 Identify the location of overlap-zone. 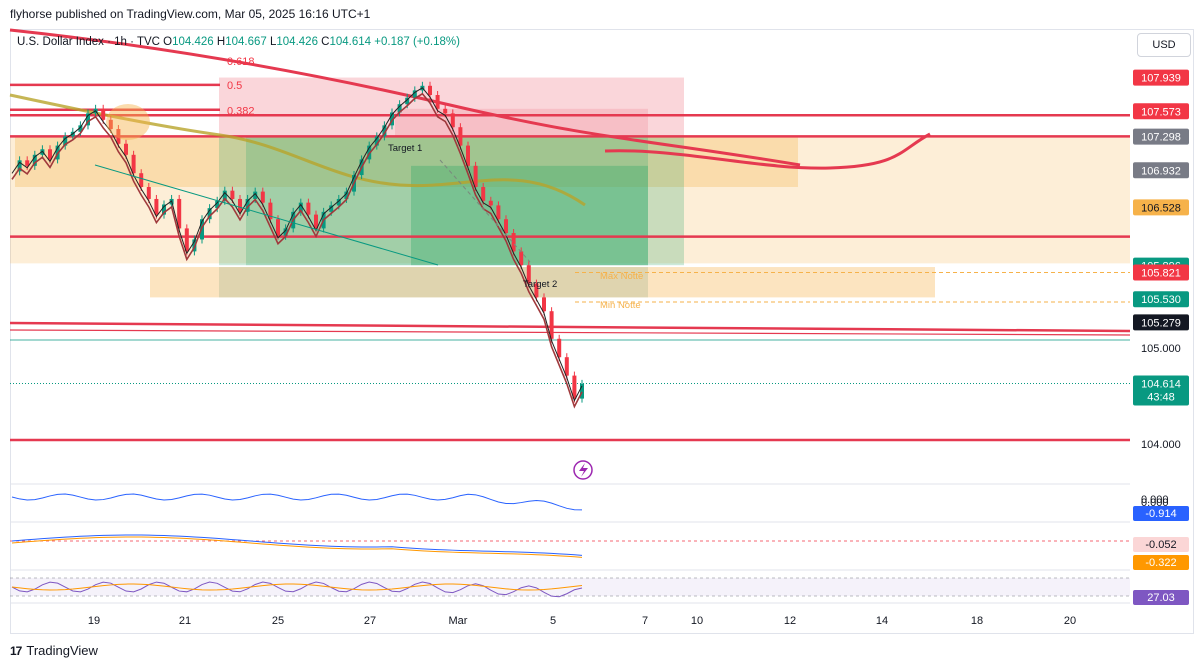
(433, 282).